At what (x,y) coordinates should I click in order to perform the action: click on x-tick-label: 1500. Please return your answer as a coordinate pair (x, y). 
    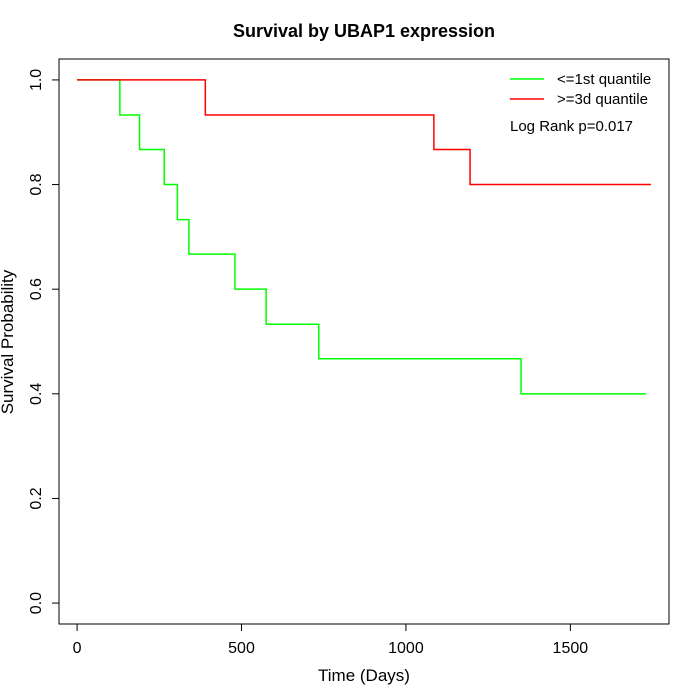
    Looking at the image, I should click on (571, 648).